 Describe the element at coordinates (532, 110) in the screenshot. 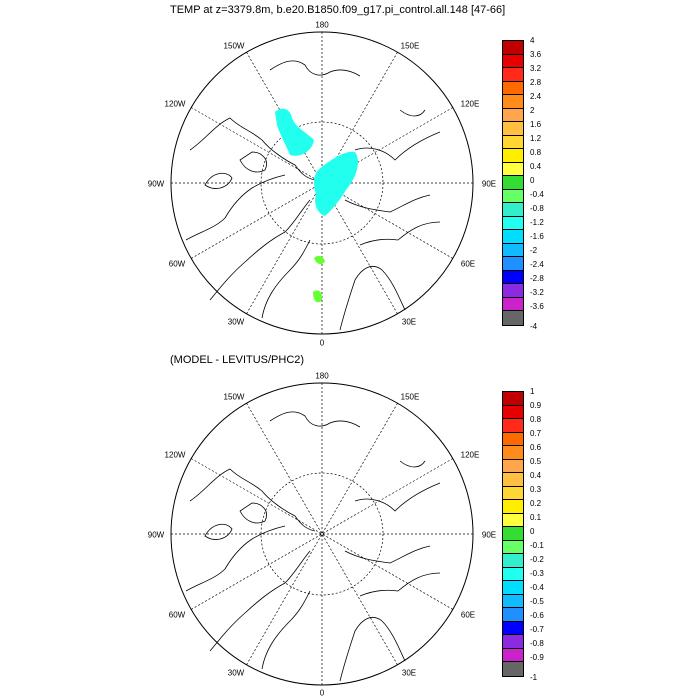

I see `colorbar-tick: 2` at that location.